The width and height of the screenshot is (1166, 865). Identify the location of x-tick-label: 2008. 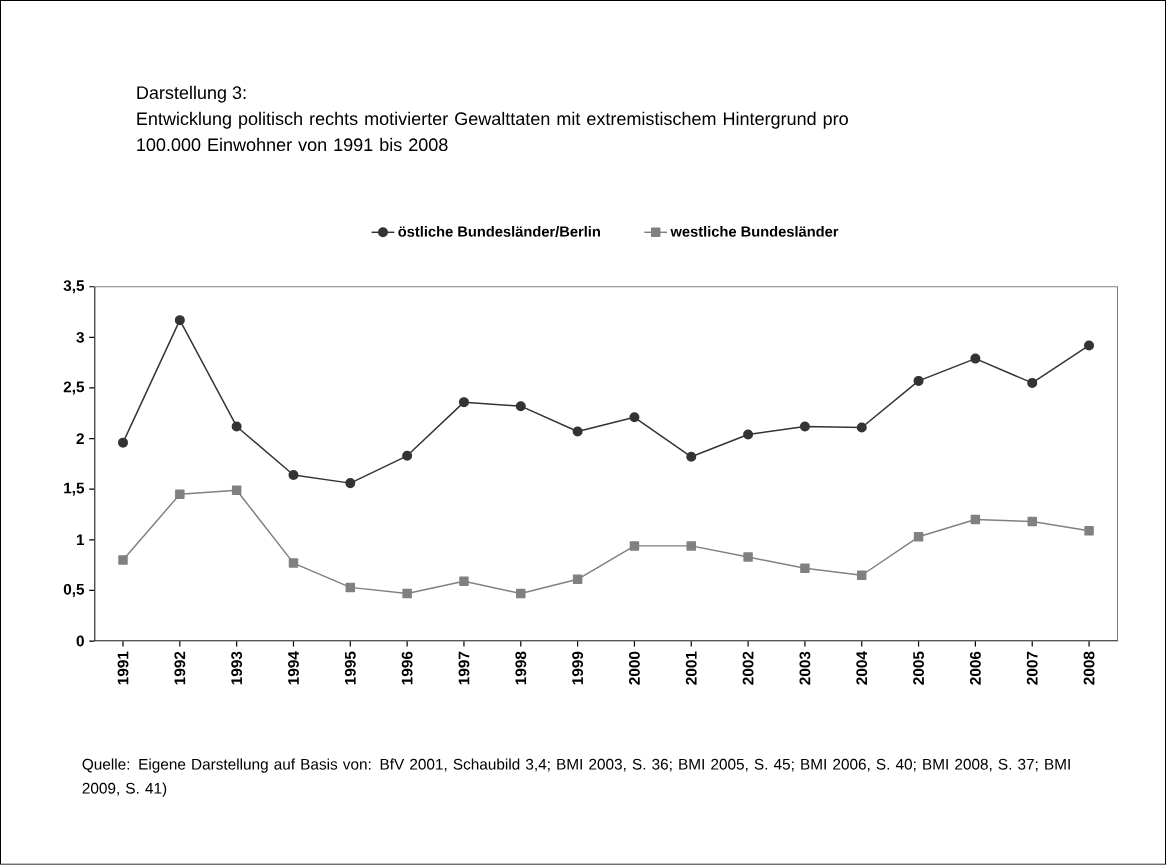
(1089, 668).